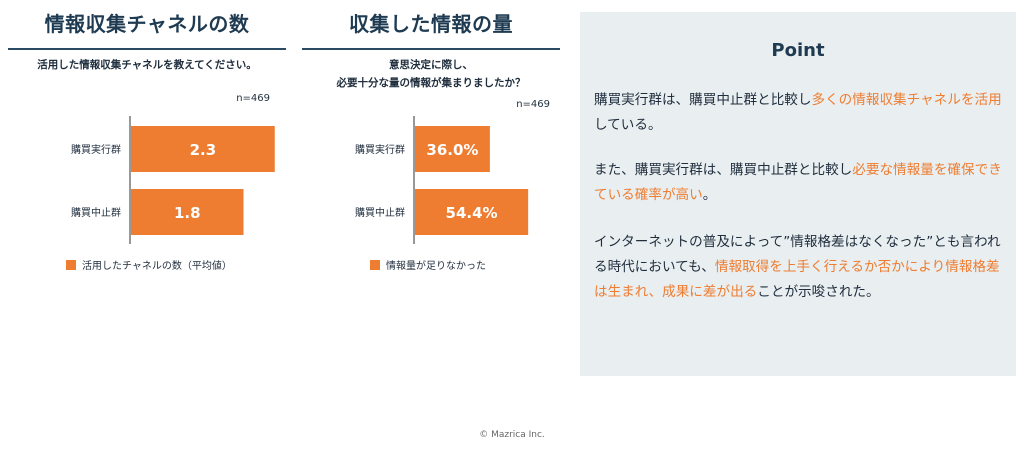  Describe the element at coordinates (628, 125) in the screenshot. I see `body-text: している。` at that location.